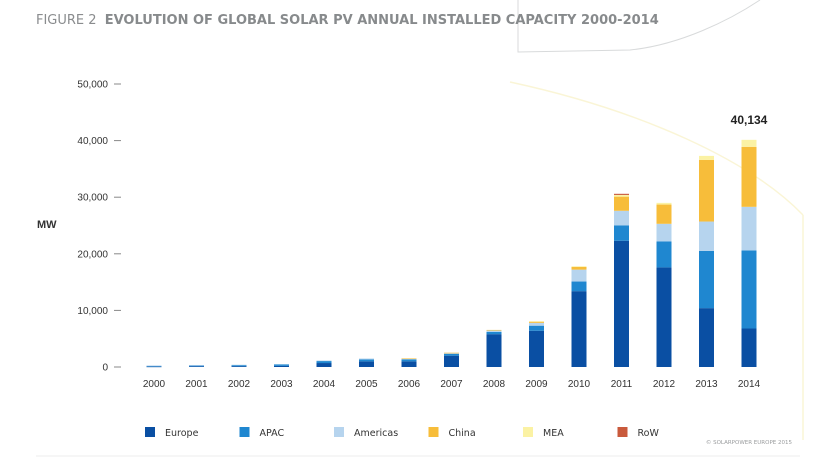  Describe the element at coordinates (92, 311) in the screenshot. I see `y-tick-label: 10,000` at that location.